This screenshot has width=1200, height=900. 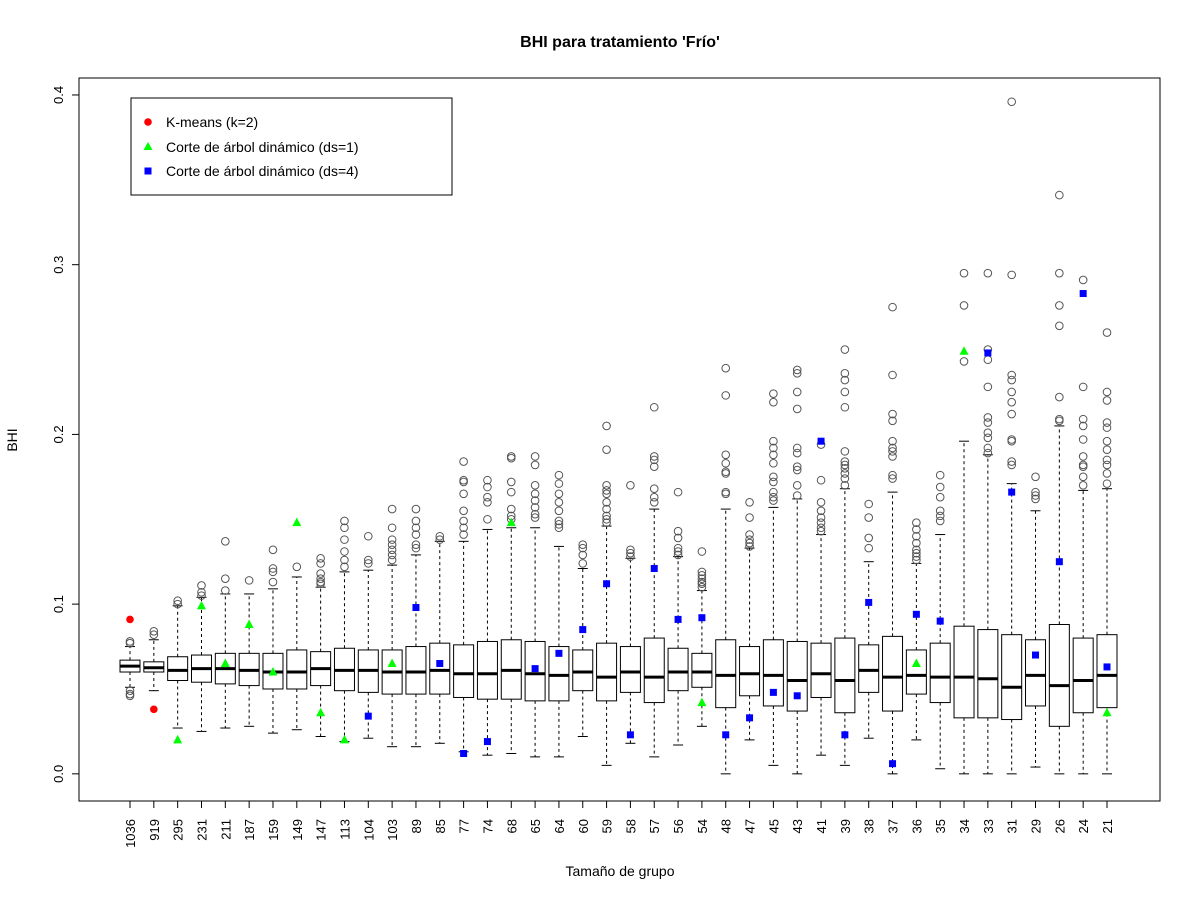 What do you see at coordinates (148, 146) in the screenshot?
I see `legend-ds1-marker` at bounding box center [148, 146].